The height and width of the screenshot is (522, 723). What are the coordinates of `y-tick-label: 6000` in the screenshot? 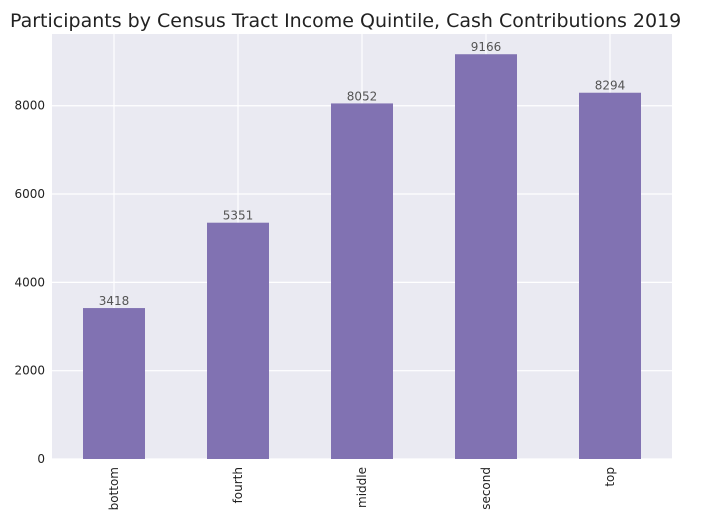 It's located at (29, 194).